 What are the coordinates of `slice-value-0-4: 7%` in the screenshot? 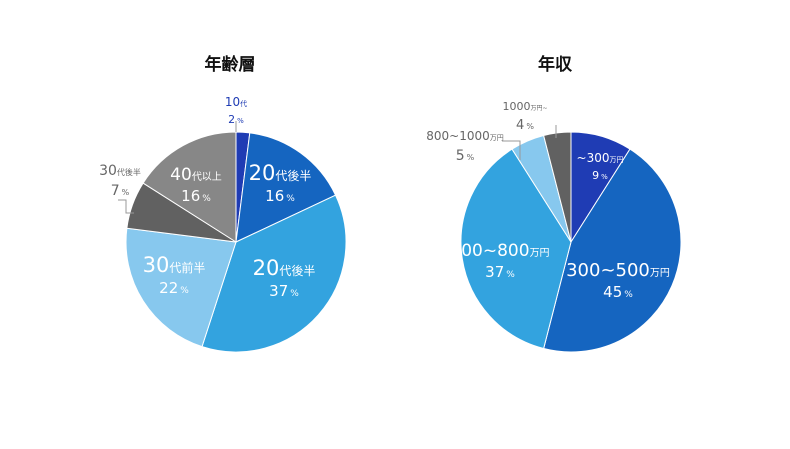 It's located at (120, 191).